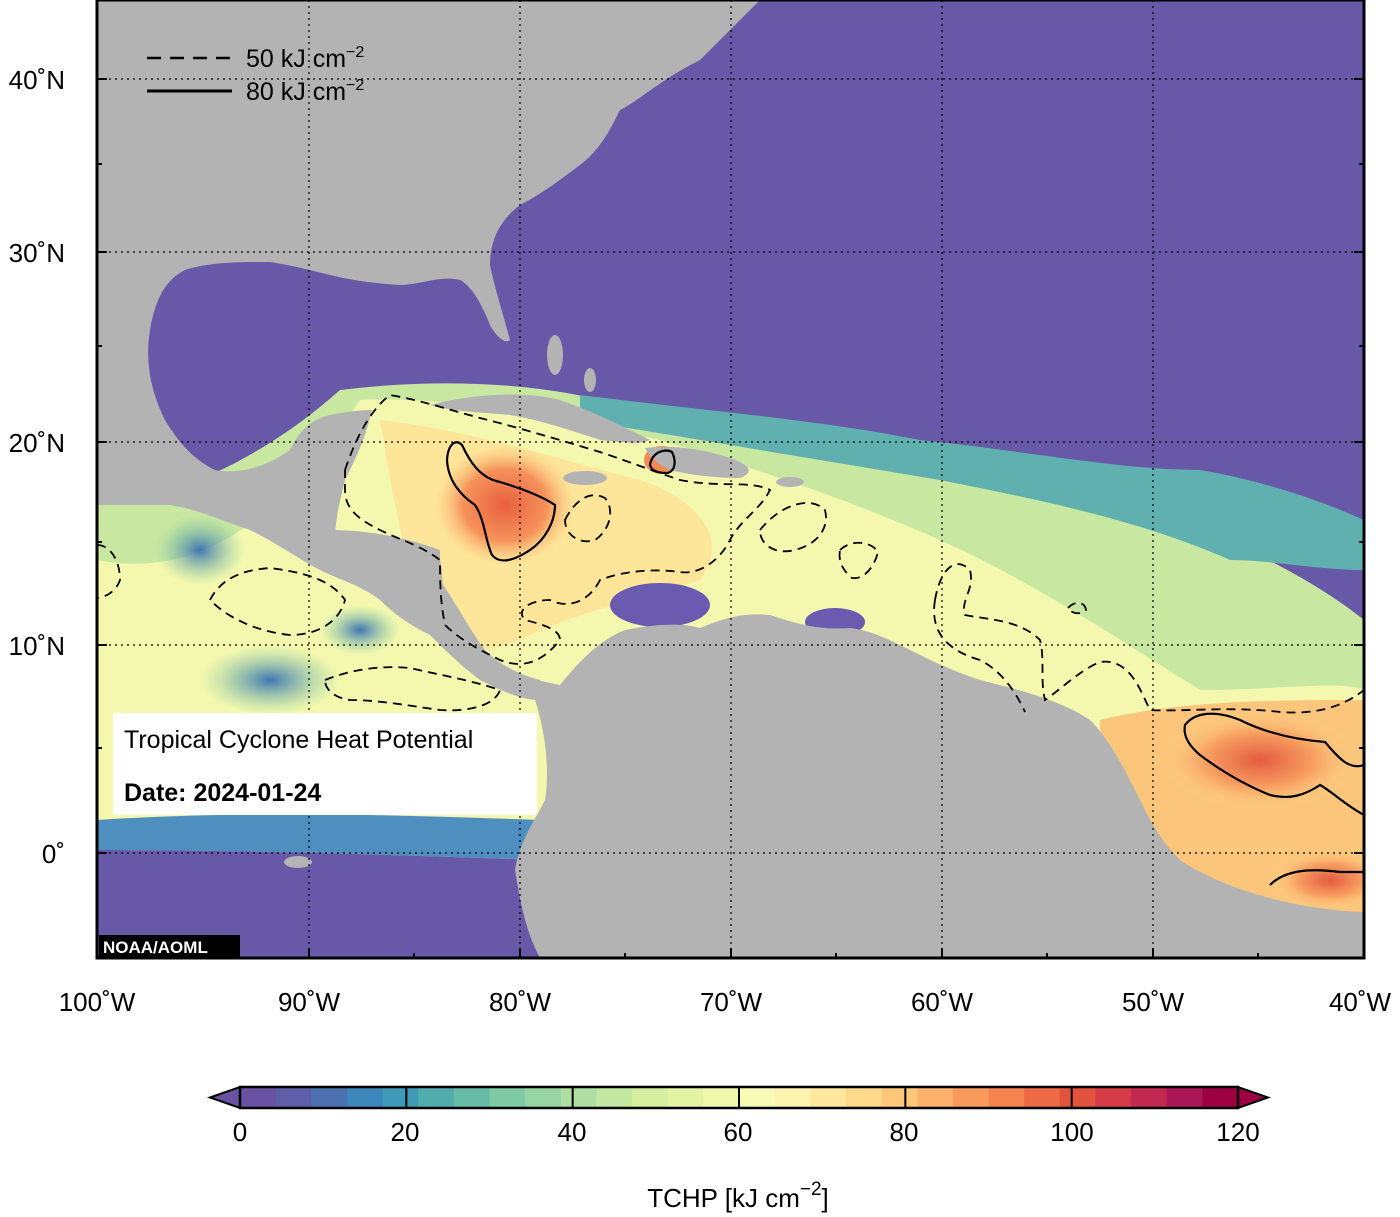 This screenshot has width=1400, height=1217. I want to click on cuba, so click(540, 418).